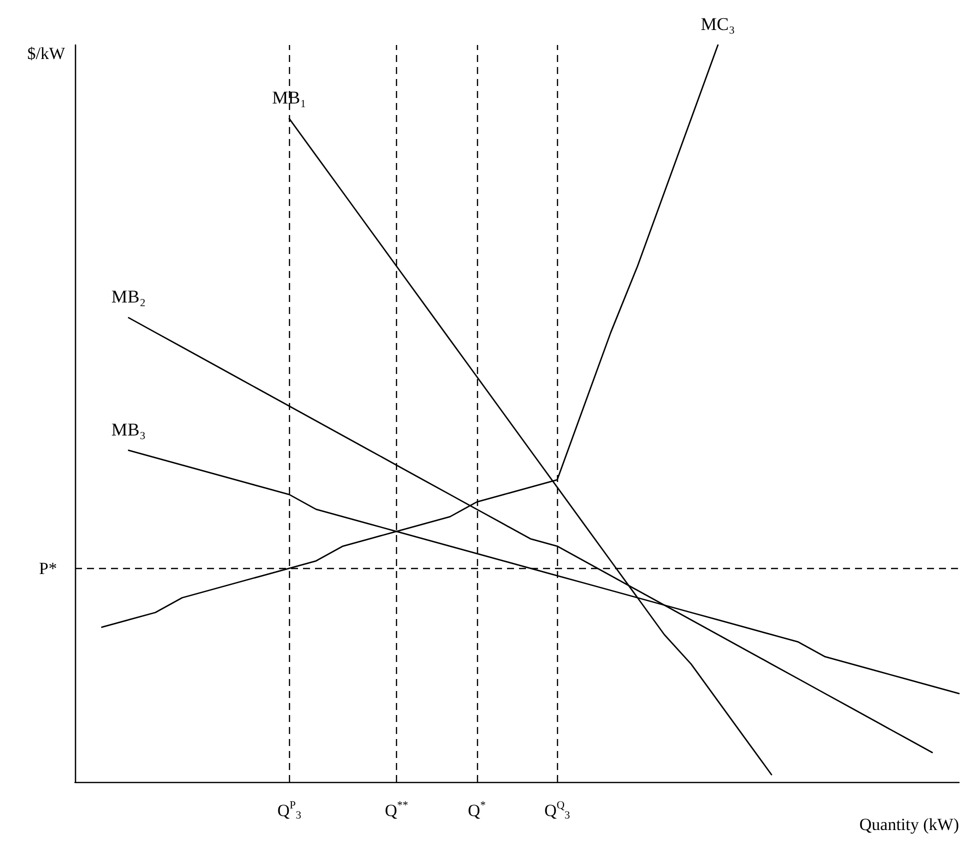 The height and width of the screenshot is (841, 977). What do you see at coordinates (396, 810) in the screenshot?
I see `x-tick-label: Q**` at bounding box center [396, 810].